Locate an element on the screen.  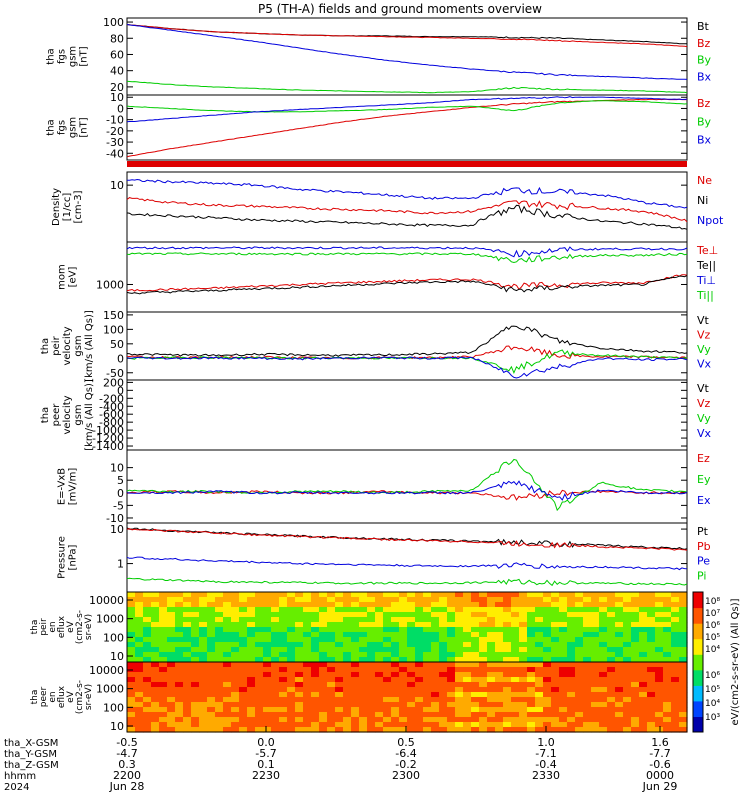
legend-label: Pi is located at coordinates (701, 575).